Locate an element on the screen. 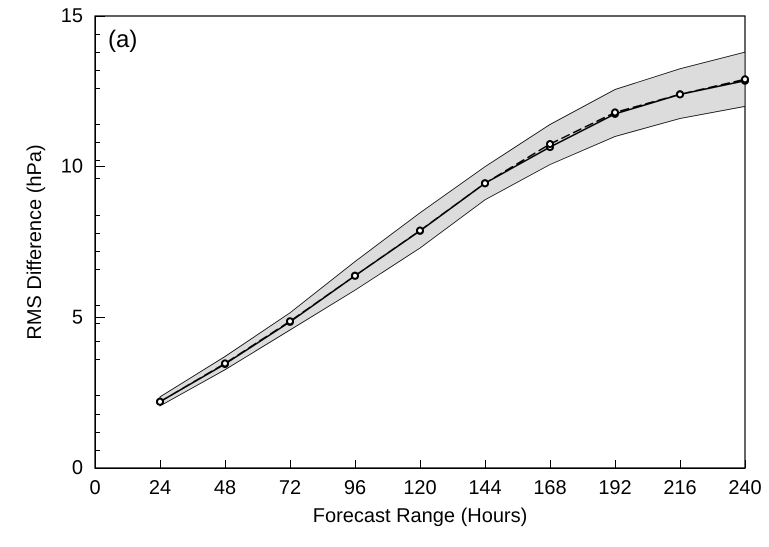 This screenshot has height=547, width=769. y-tick-label: 0 is located at coordinates (77, 468).